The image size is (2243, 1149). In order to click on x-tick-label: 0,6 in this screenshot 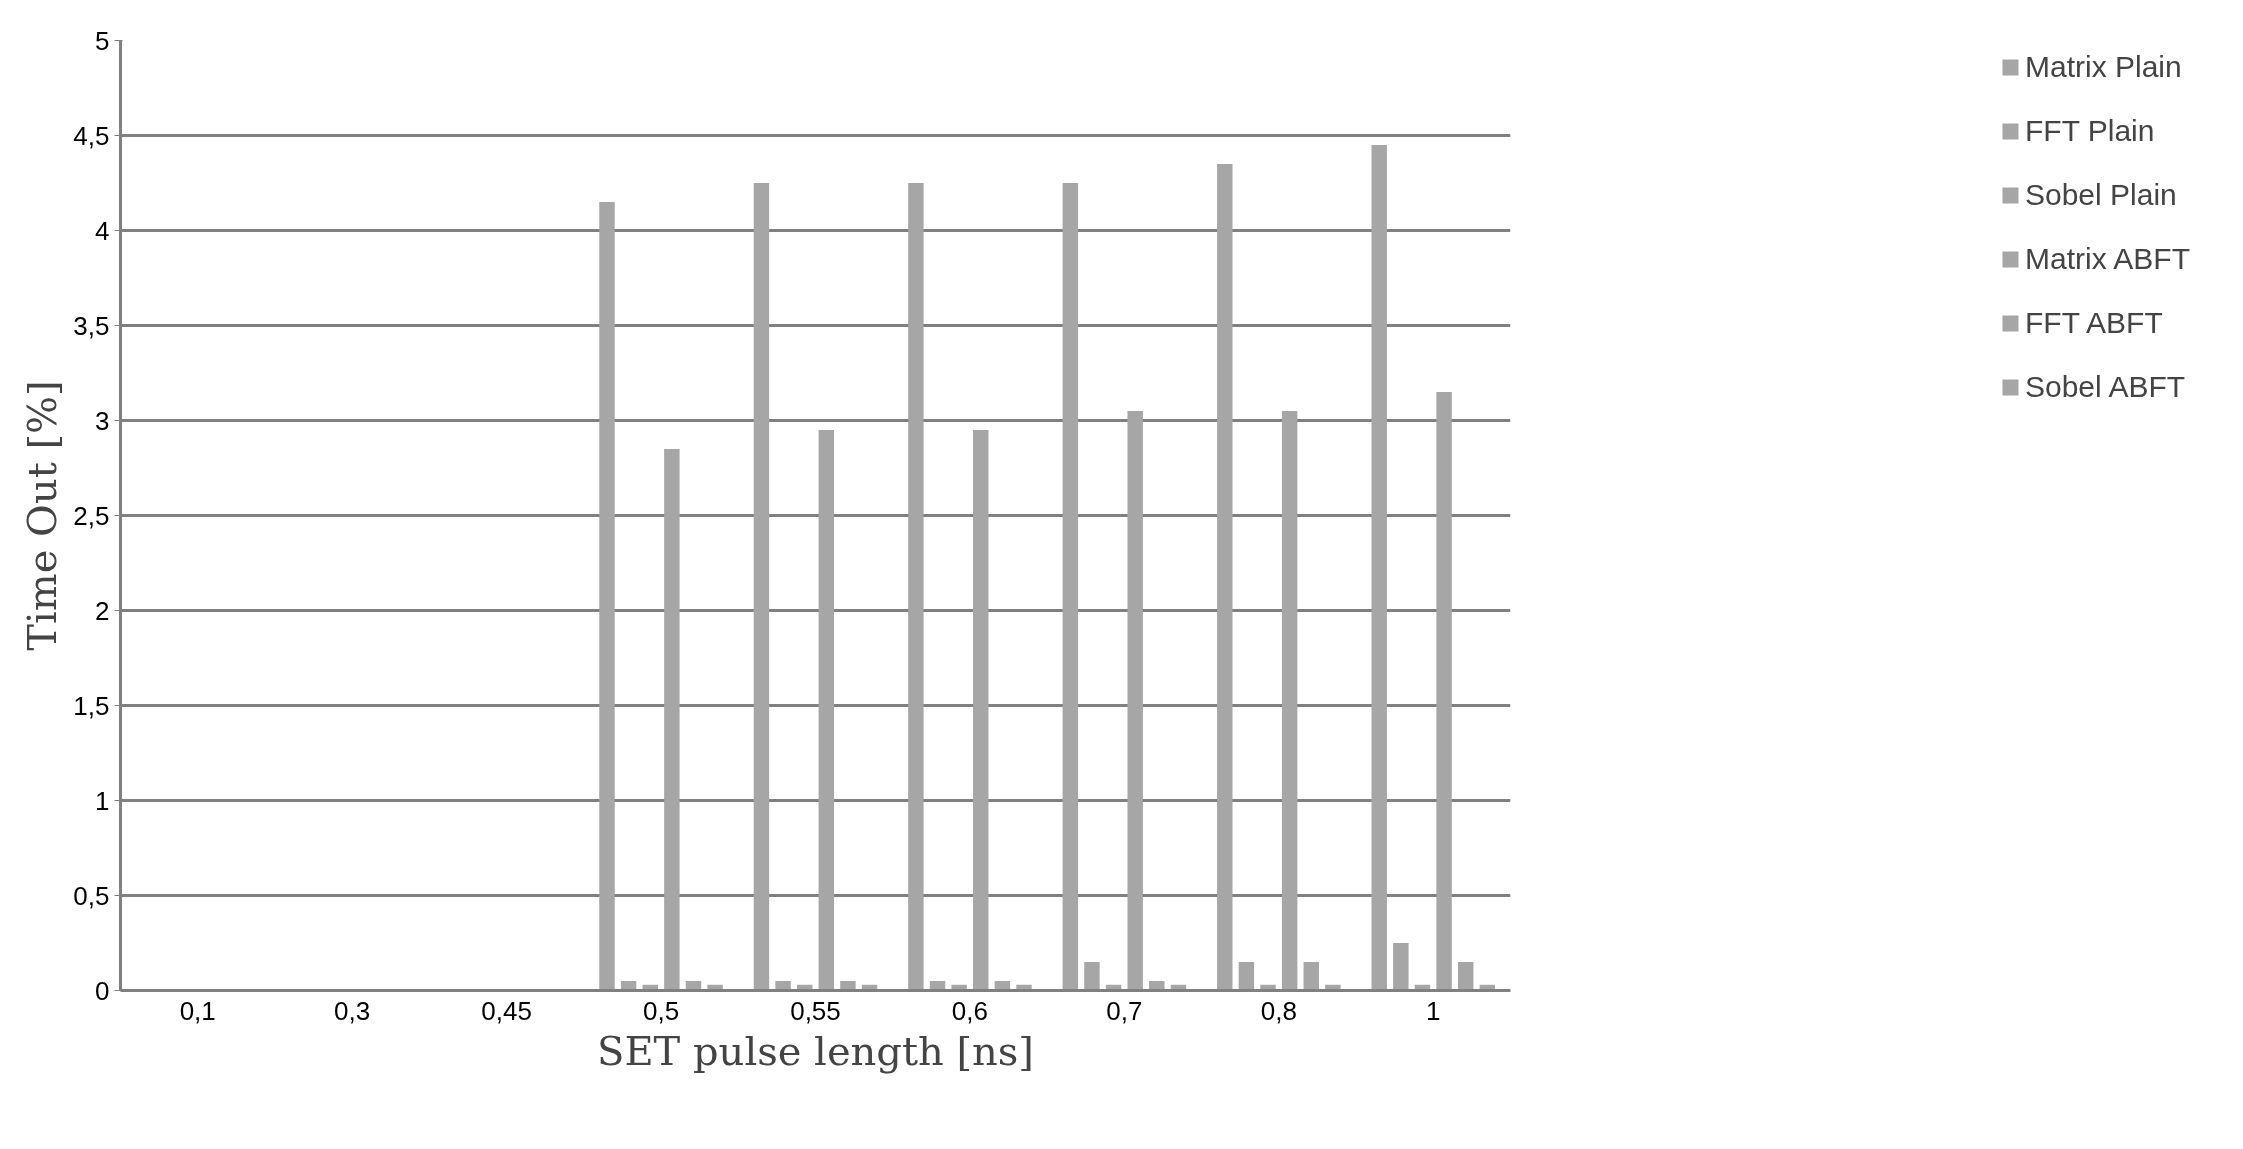, I will do `click(970, 1010)`.